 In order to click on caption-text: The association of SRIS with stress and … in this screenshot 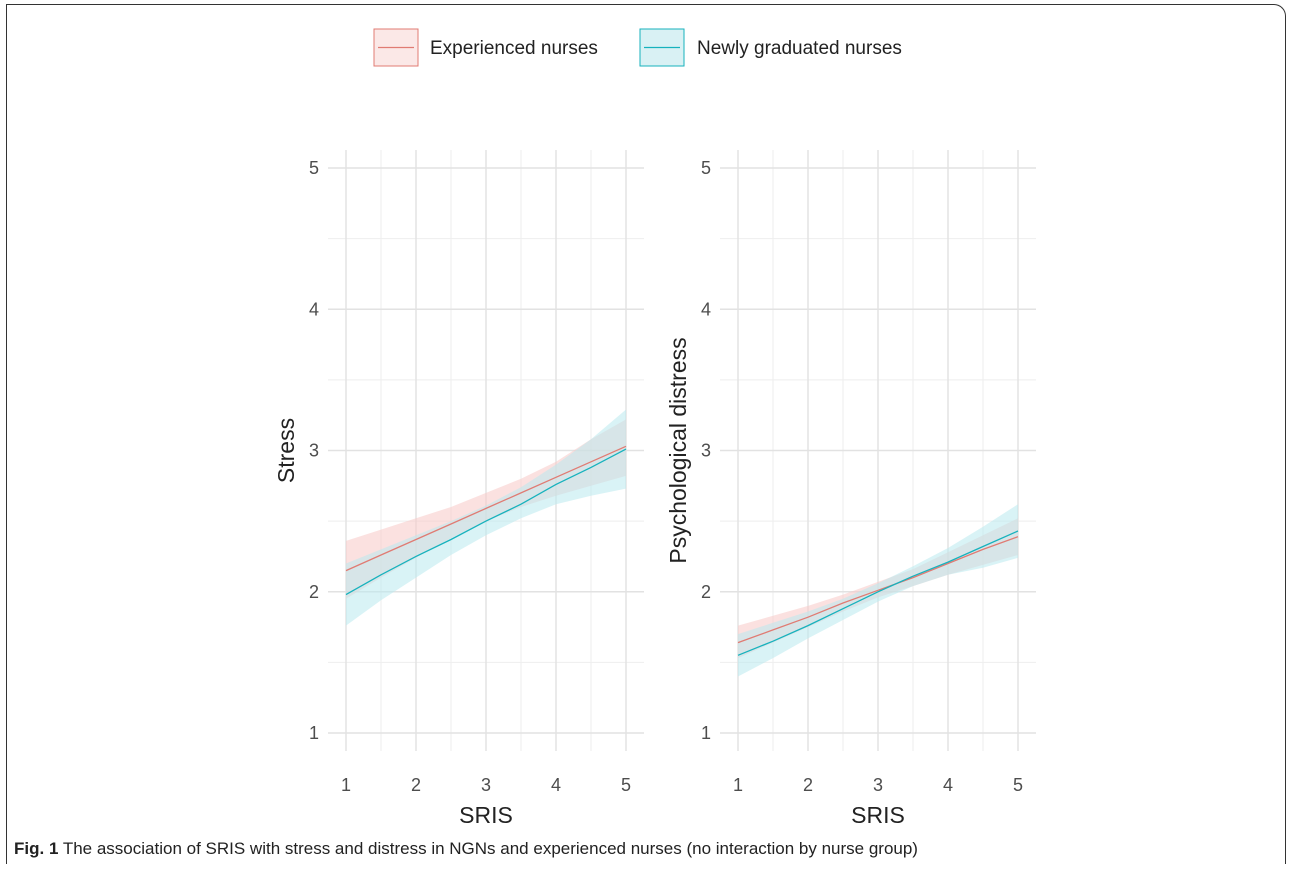, I will do `click(490, 848)`.